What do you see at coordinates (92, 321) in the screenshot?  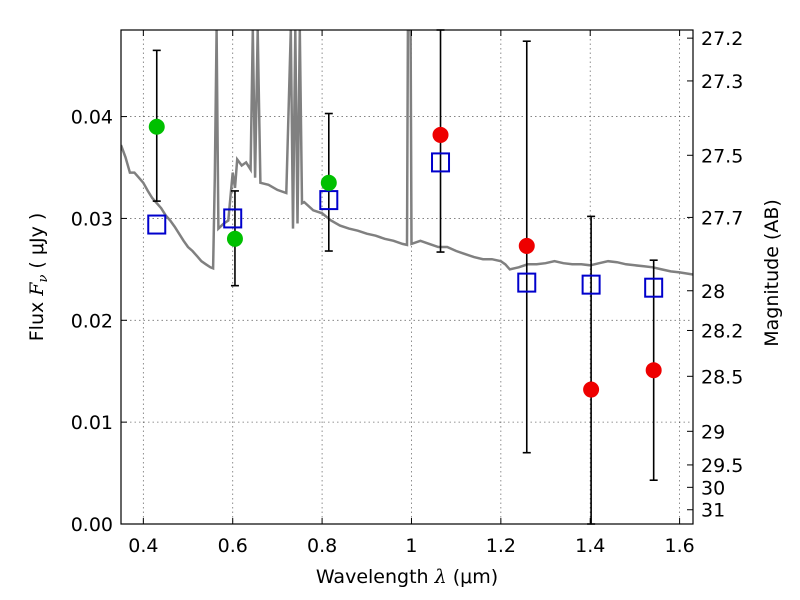 I see `y-tick-label: 0.02` at bounding box center [92, 321].